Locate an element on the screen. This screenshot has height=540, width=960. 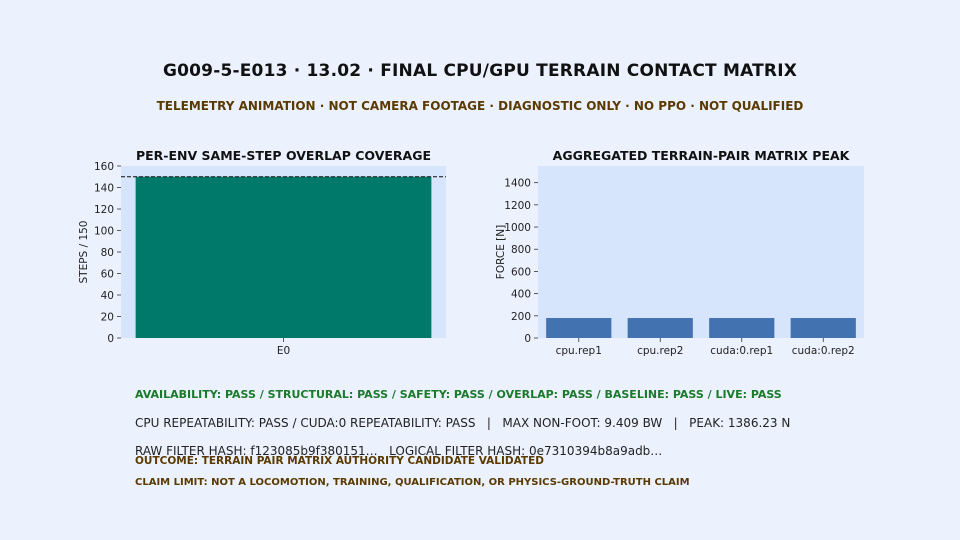
y-tick-label-0-4: 80 is located at coordinates (107, 253).